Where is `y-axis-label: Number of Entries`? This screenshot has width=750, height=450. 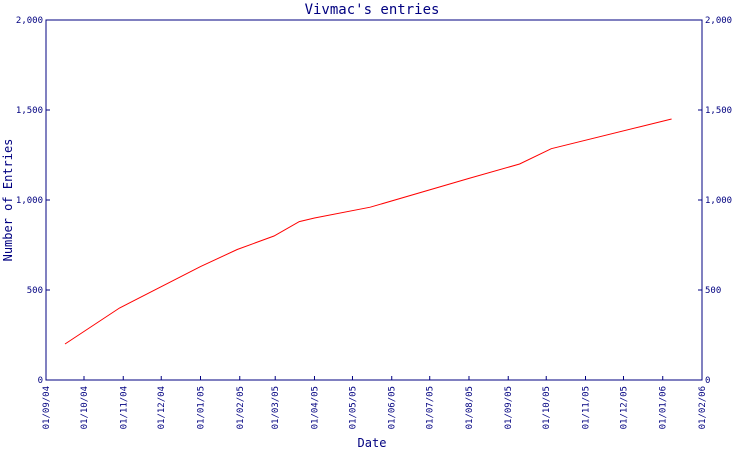
y-axis-label: Number of Entries is located at coordinates (8, 200).